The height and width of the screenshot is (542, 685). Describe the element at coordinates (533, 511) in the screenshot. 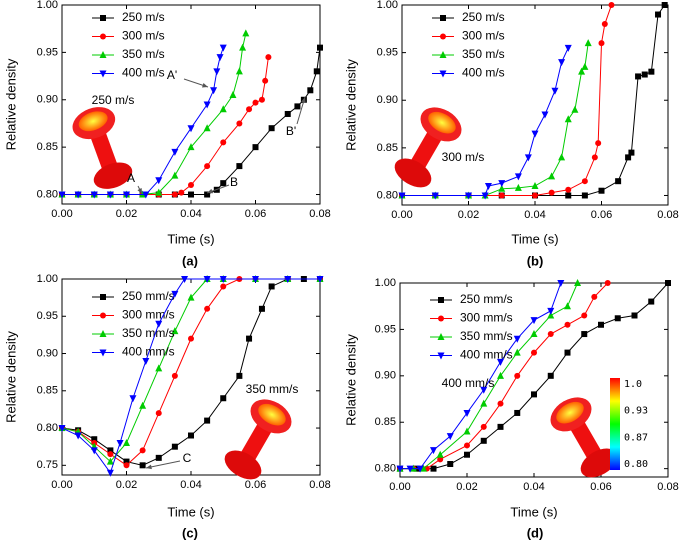

I see `x-axis-title: Time (s)` at that location.